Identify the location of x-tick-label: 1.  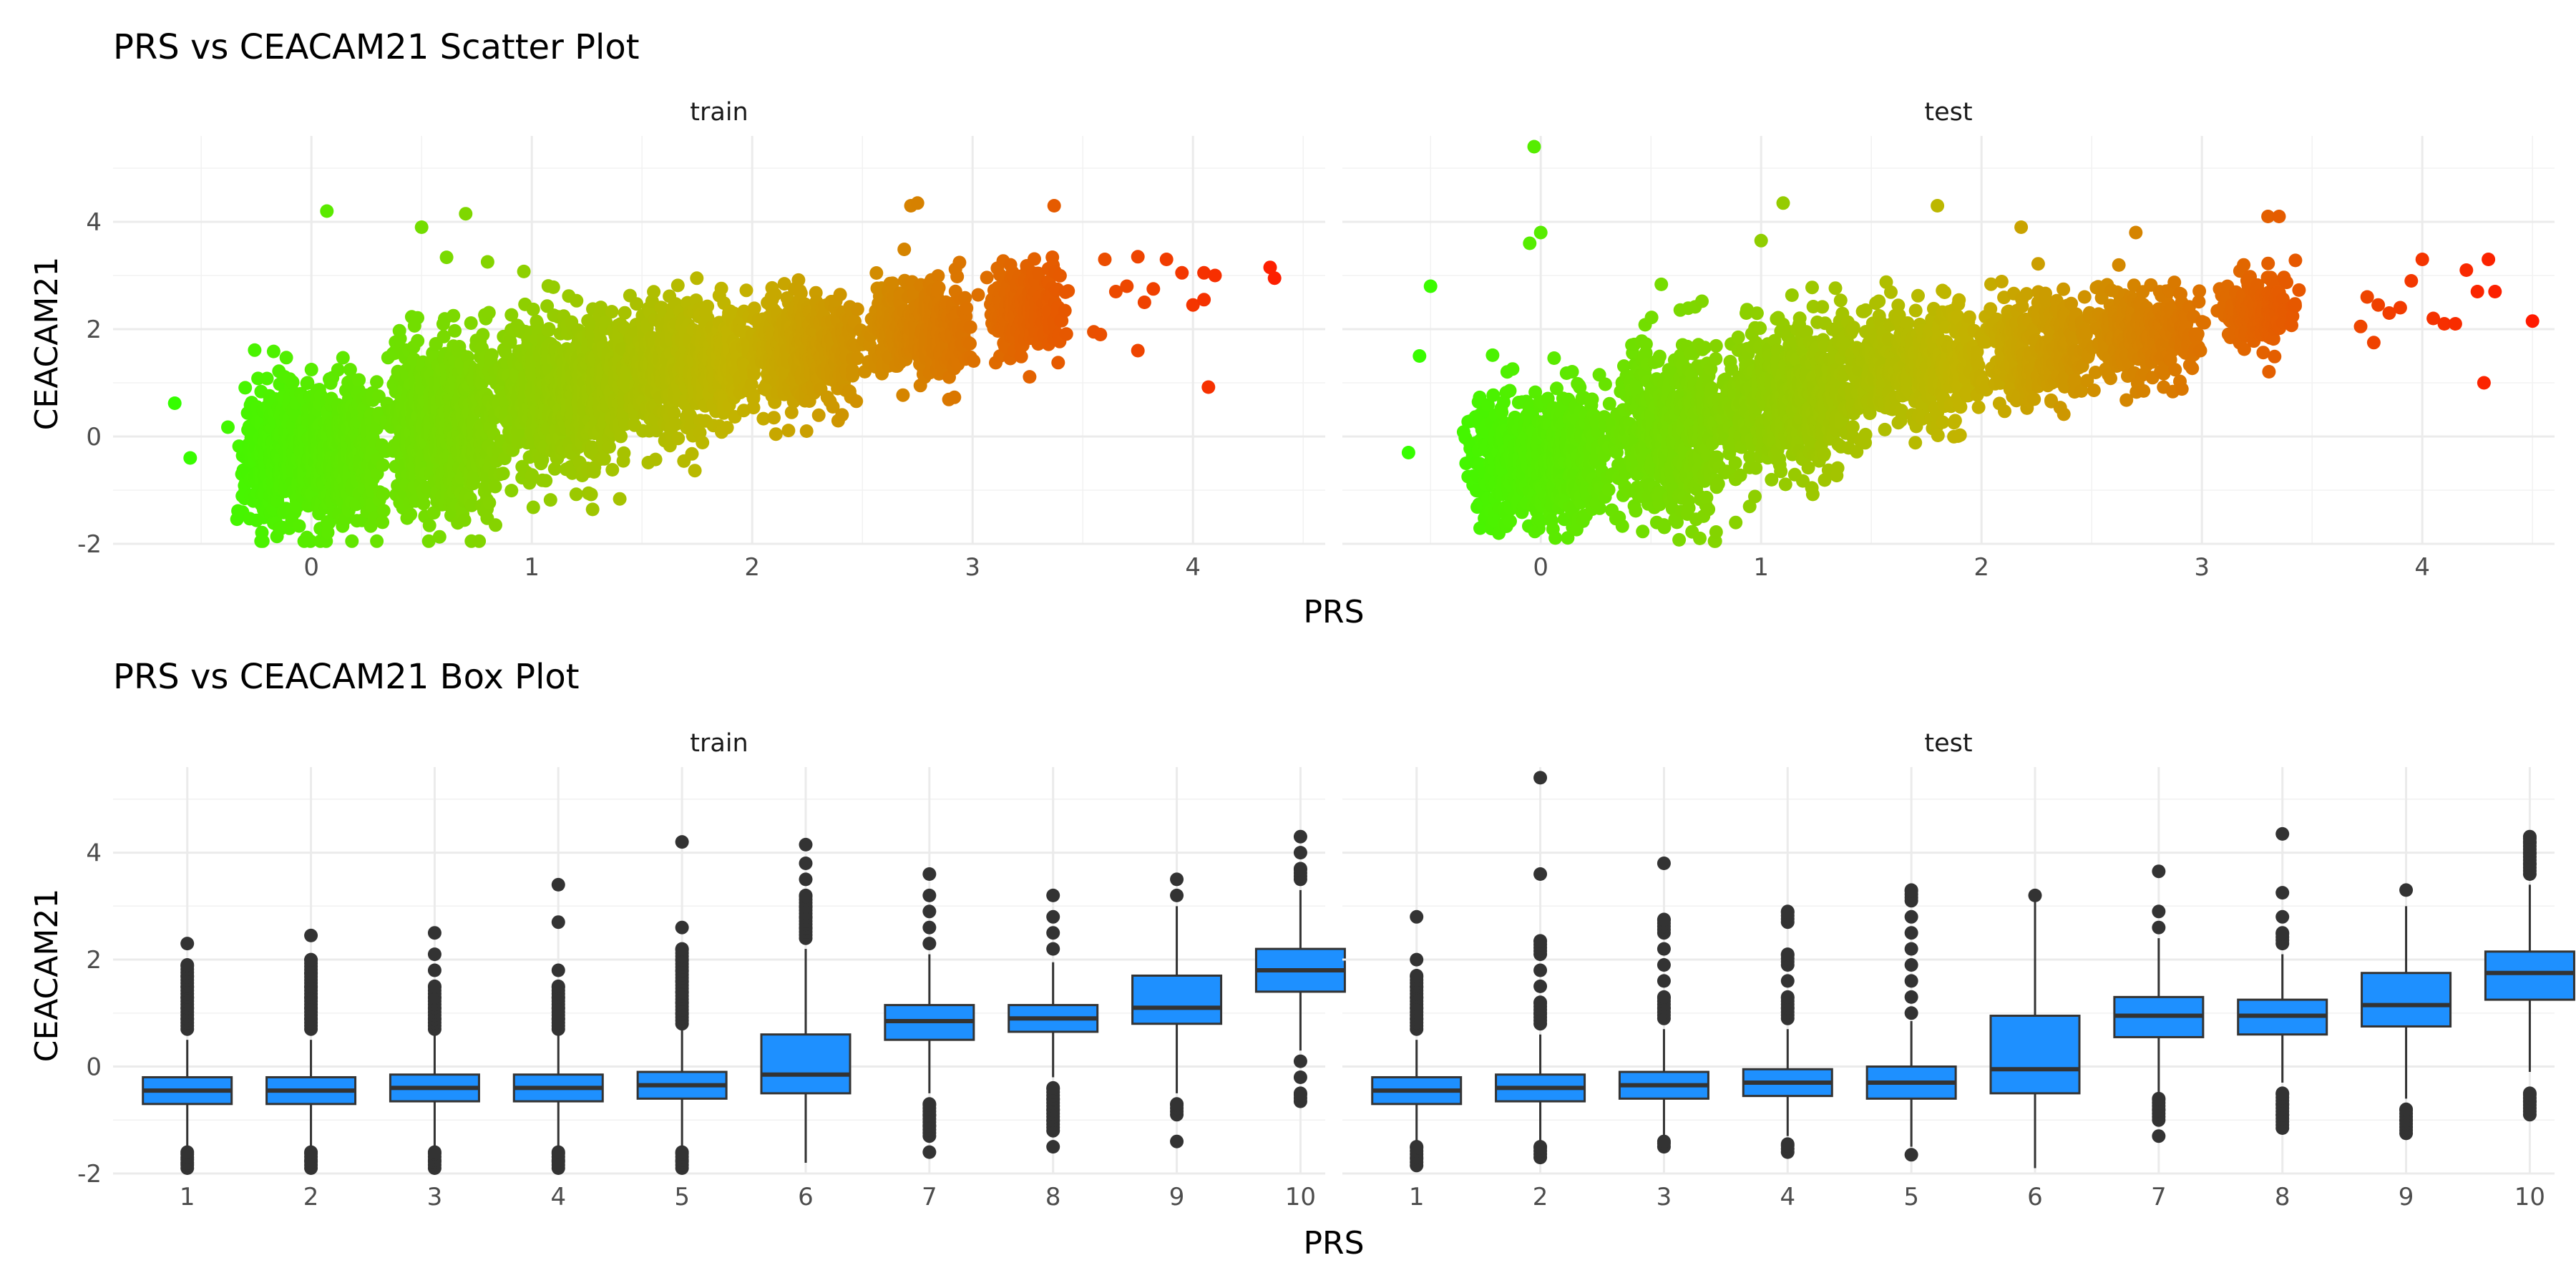
(532, 567).